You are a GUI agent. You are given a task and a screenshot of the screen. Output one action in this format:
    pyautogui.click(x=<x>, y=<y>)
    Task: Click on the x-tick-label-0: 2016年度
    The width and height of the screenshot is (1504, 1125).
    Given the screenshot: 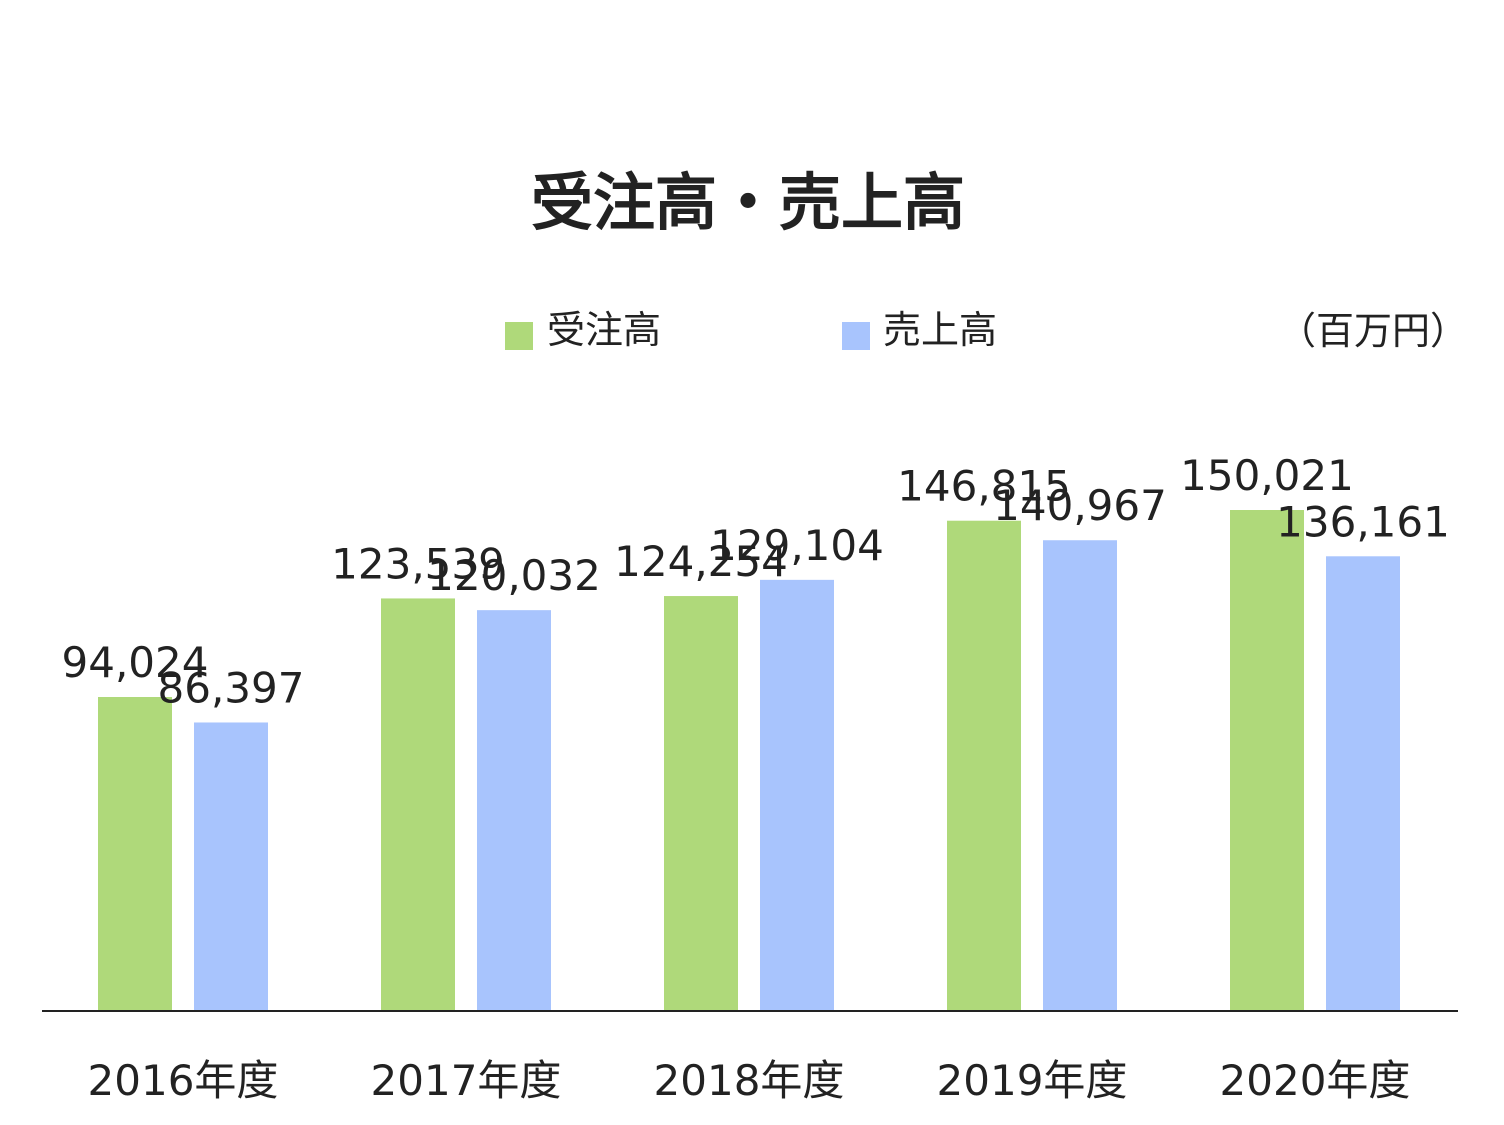 What is the action you would take?
    pyautogui.click(x=183, y=1080)
    